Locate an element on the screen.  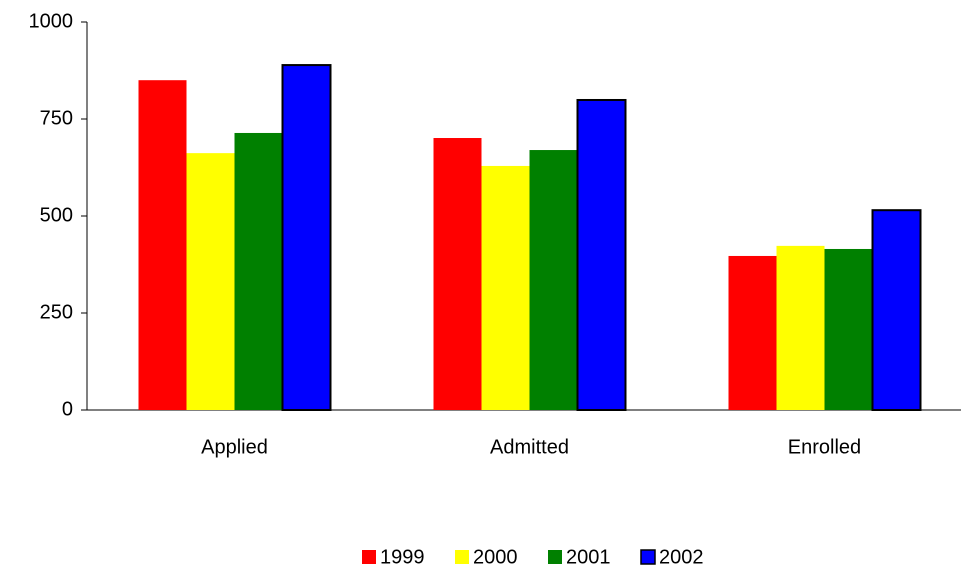
legend-label: 2000 is located at coordinates (495, 557).